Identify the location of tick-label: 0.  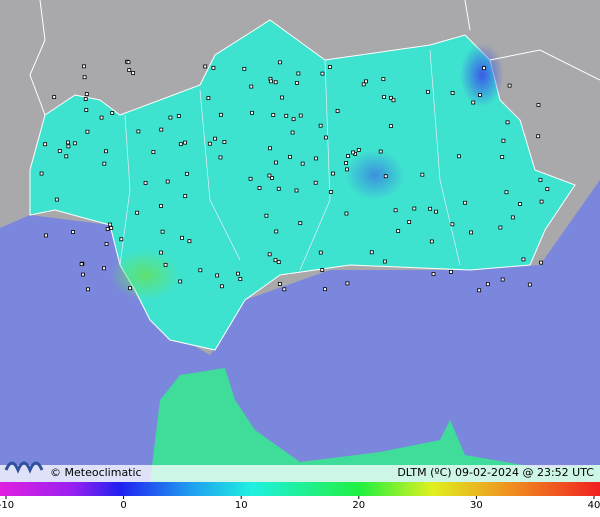
(123, 505).